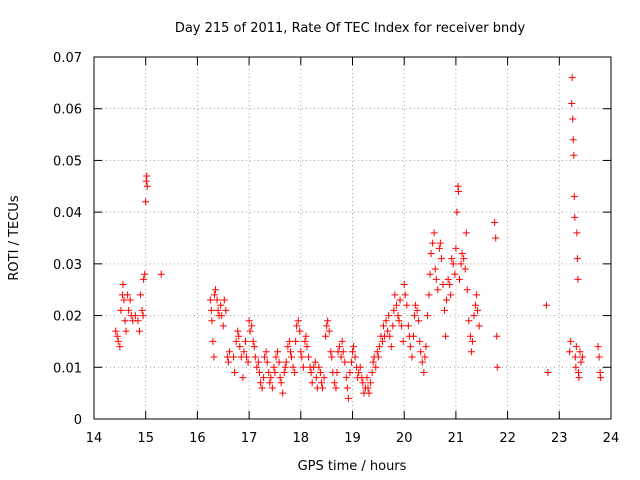 The image size is (640, 480). Describe the element at coordinates (67, 239) in the screenshot. I see `y-tick-labels: 0 0.01 0.02 0.03 0.04 0.05 0.06 0.07` at that location.